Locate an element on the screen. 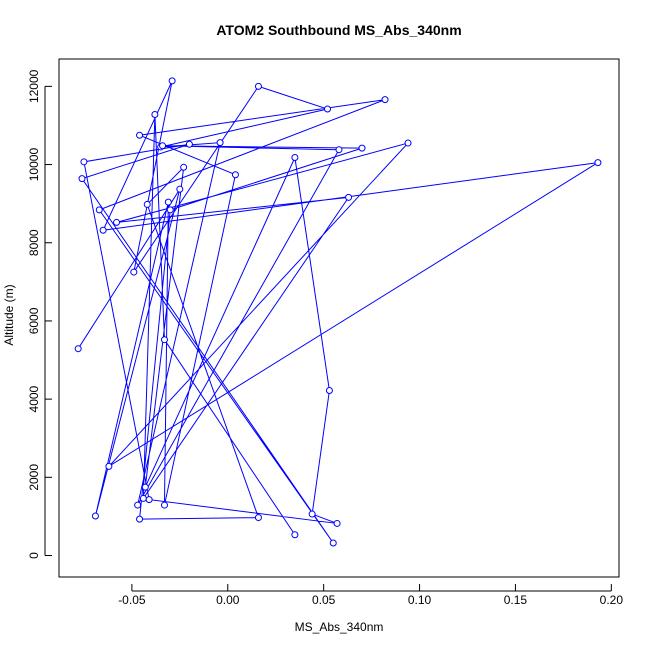 This screenshot has width=650, height=650. y-tick-label: 0 is located at coordinates (34, 555).